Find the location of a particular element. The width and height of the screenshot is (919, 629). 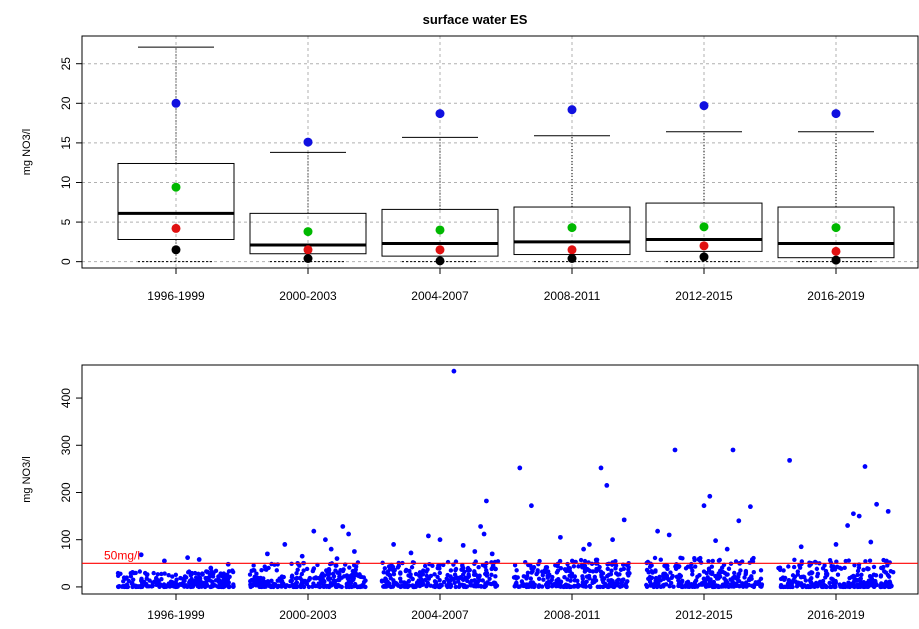

chart-title: surface water ES is located at coordinates (475, 19).